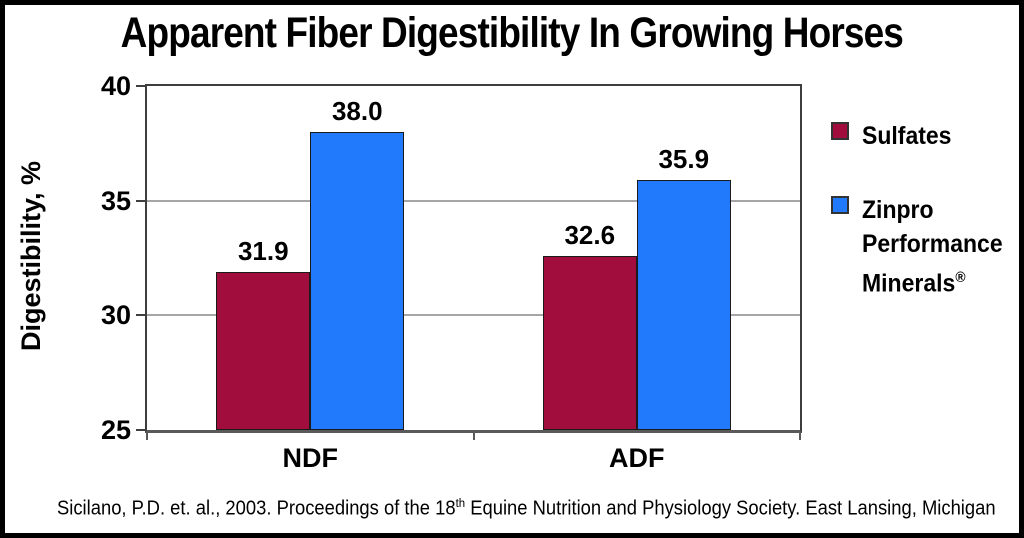 The width and height of the screenshot is (1024, 538). Describe the element at coordinates (115, 200) in the screenshot. I see `y-tick-label-35: 35` at that location.